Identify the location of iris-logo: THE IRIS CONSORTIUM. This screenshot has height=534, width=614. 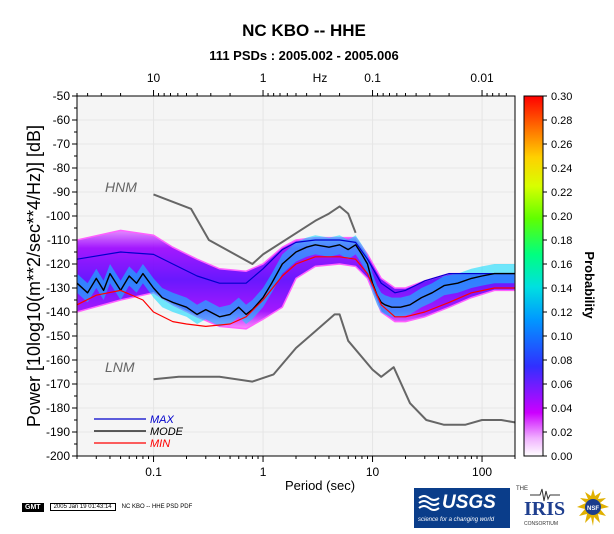
(544, 508).